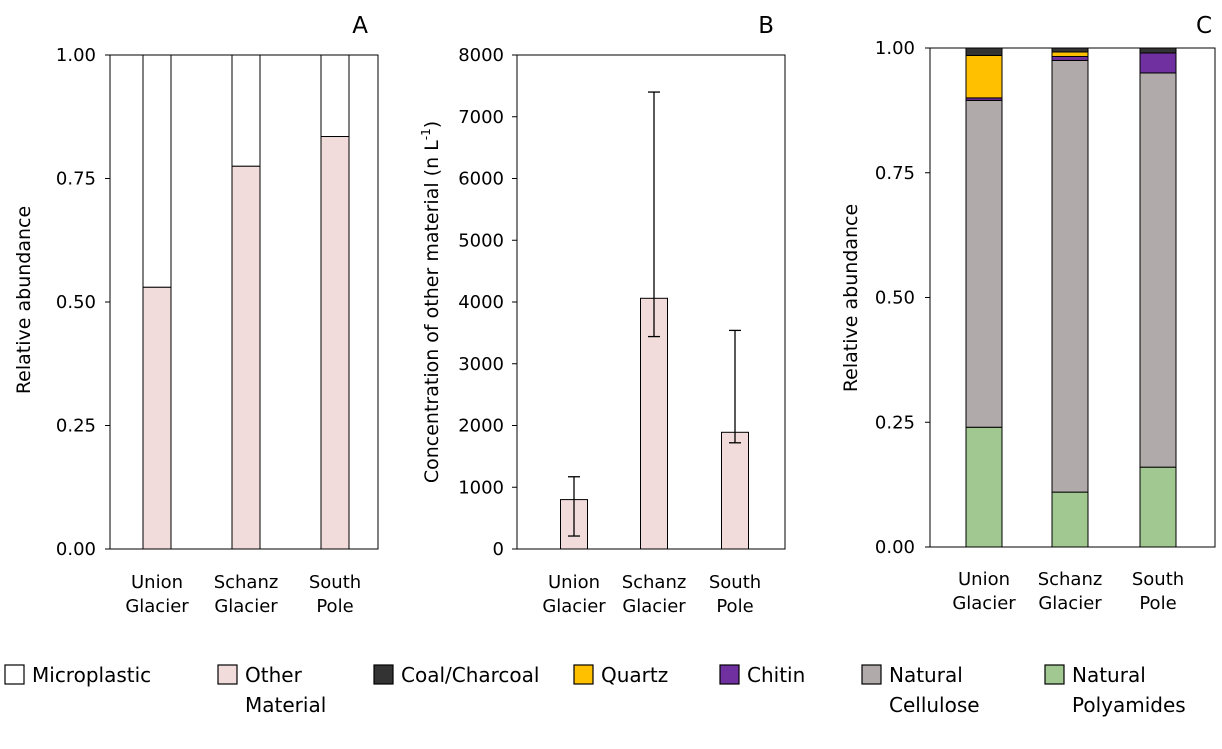  What do you see at coordinates (481, 302) in the screenshot?
I see `panel-b-y-tick-label: 4000` at bounding box center [481, 302].